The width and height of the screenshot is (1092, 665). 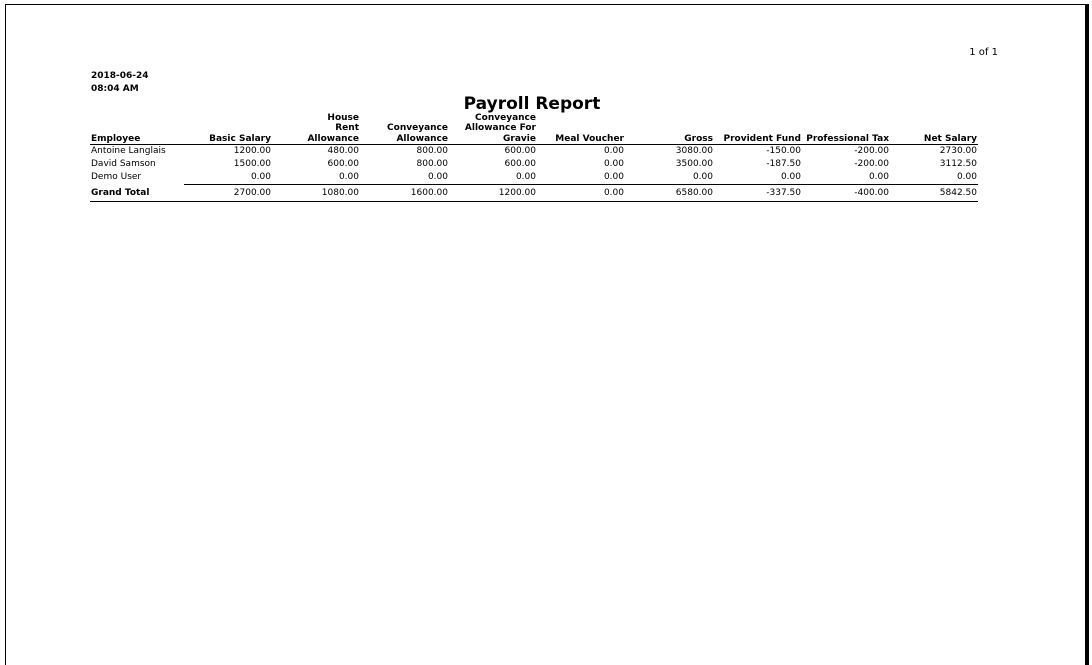 I want to click on column-header-employee: Employee, so click(x=137, y=129).